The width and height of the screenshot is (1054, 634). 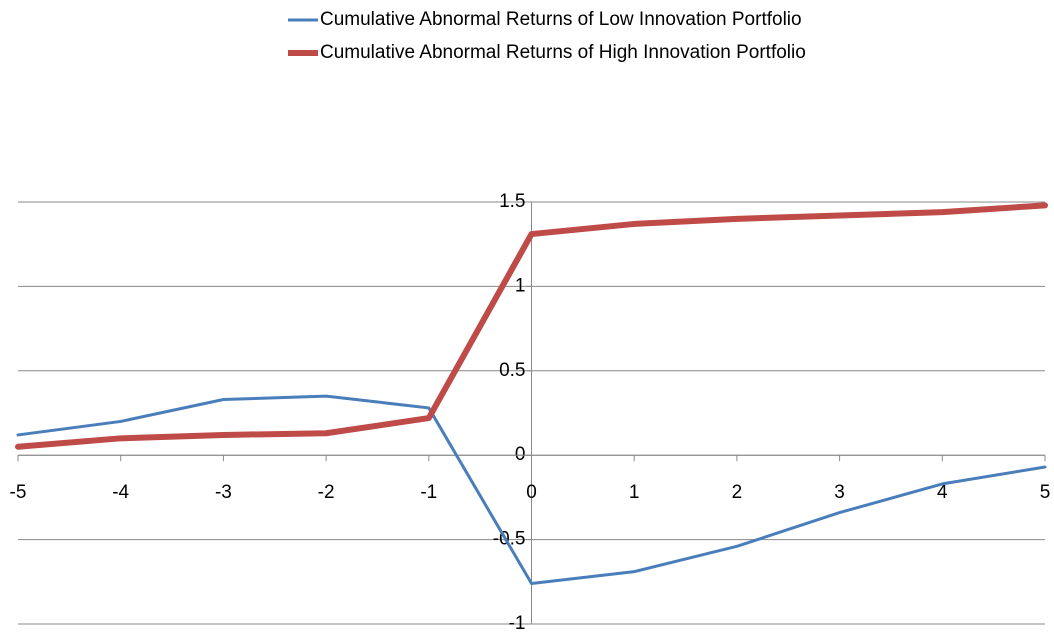 I want to click on x-tick-label: -2, so click(x=326, y=492).